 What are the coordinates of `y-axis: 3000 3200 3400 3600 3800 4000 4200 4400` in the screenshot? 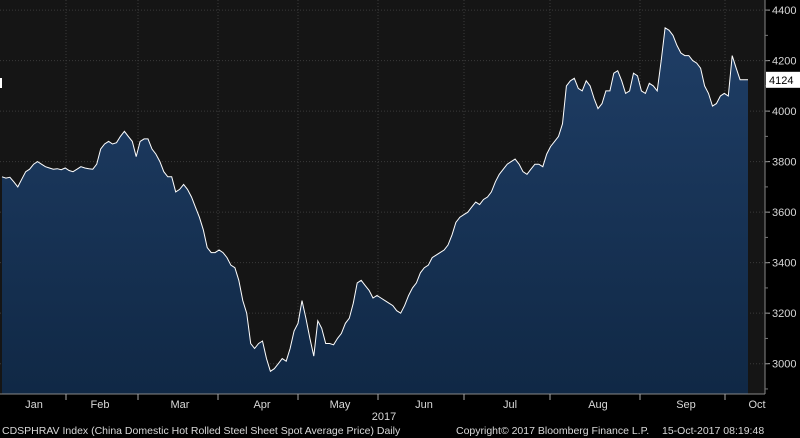 It's located at (780, 197).